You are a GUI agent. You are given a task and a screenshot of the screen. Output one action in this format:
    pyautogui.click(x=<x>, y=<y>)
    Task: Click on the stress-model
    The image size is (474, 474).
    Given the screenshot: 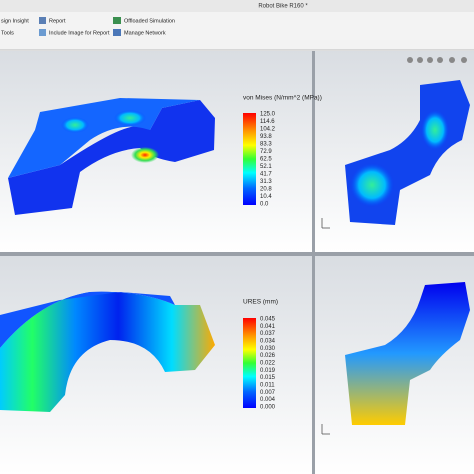 What is the action you would take?
    pyautogui.click(x=111, y=156)
    